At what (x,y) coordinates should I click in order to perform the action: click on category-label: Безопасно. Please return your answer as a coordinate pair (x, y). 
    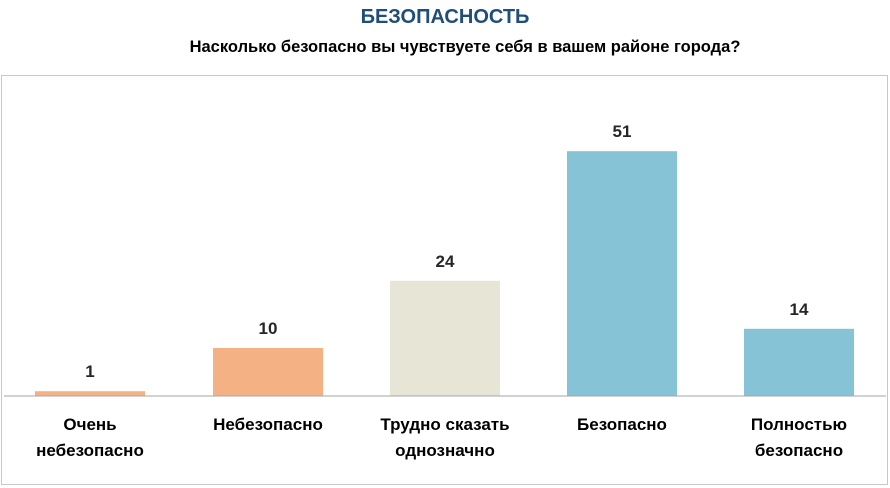
    Looking at the image, I should click on (622, 424).